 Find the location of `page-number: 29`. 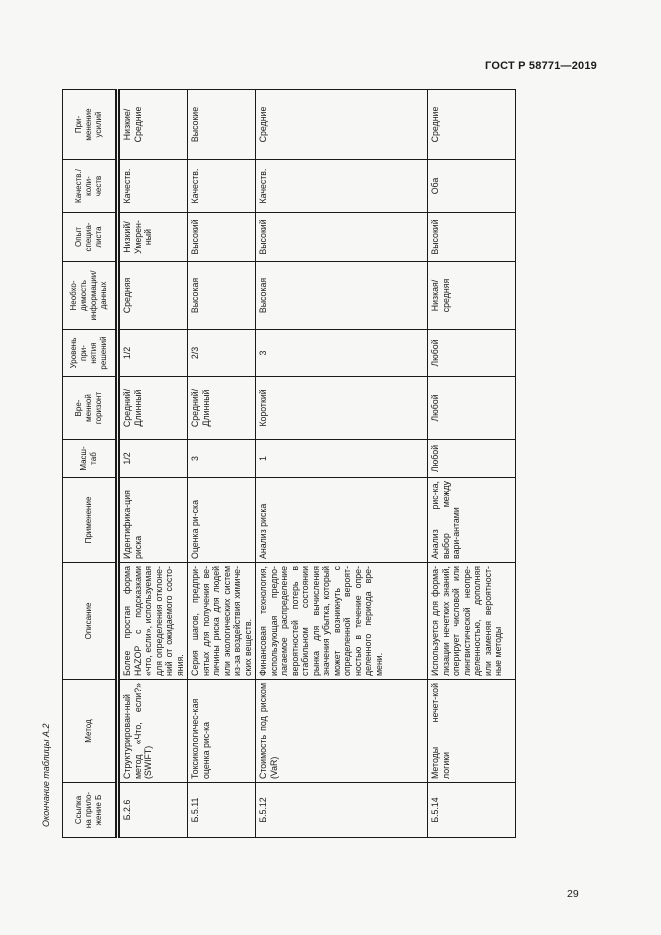

page-number: 29 is located at coordinates (573, 894).